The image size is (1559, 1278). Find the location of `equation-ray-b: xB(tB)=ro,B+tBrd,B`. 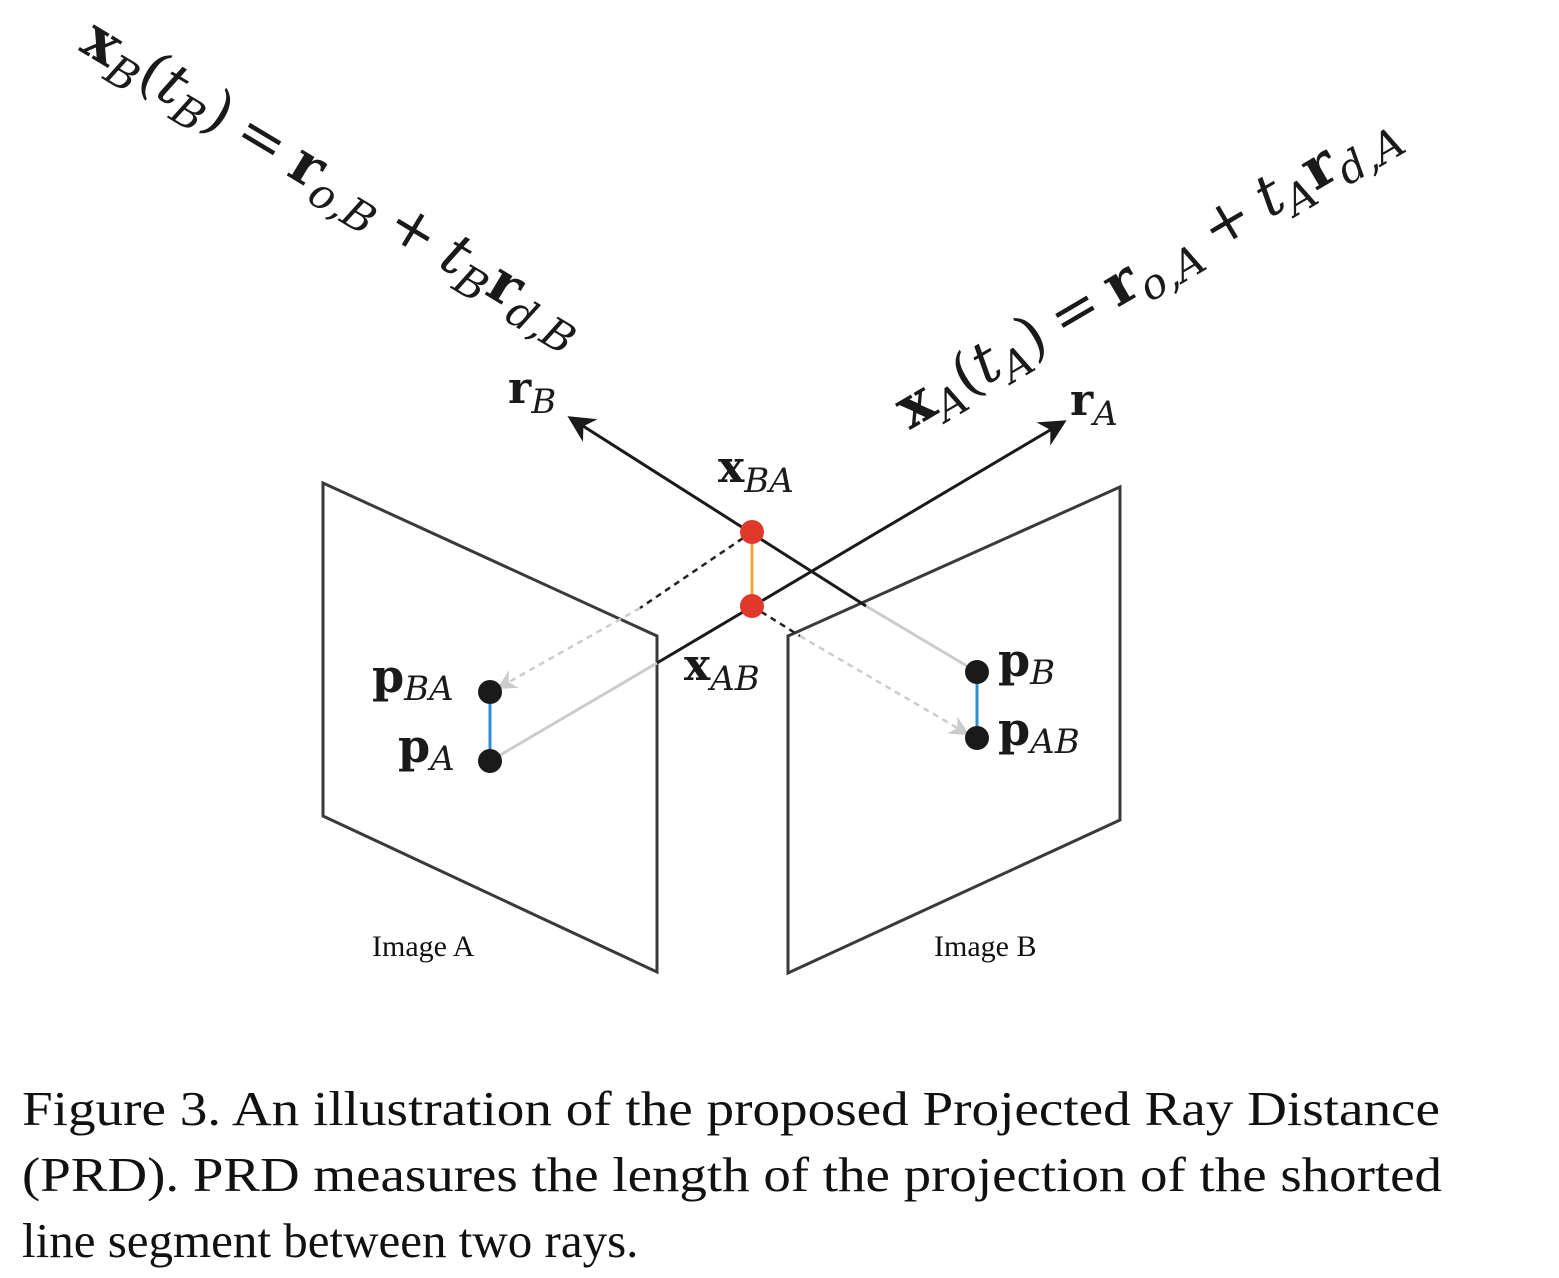

equation-ray-b: xB(tB)=ro,B+tBrd,B is located at coordinates (332, 184).